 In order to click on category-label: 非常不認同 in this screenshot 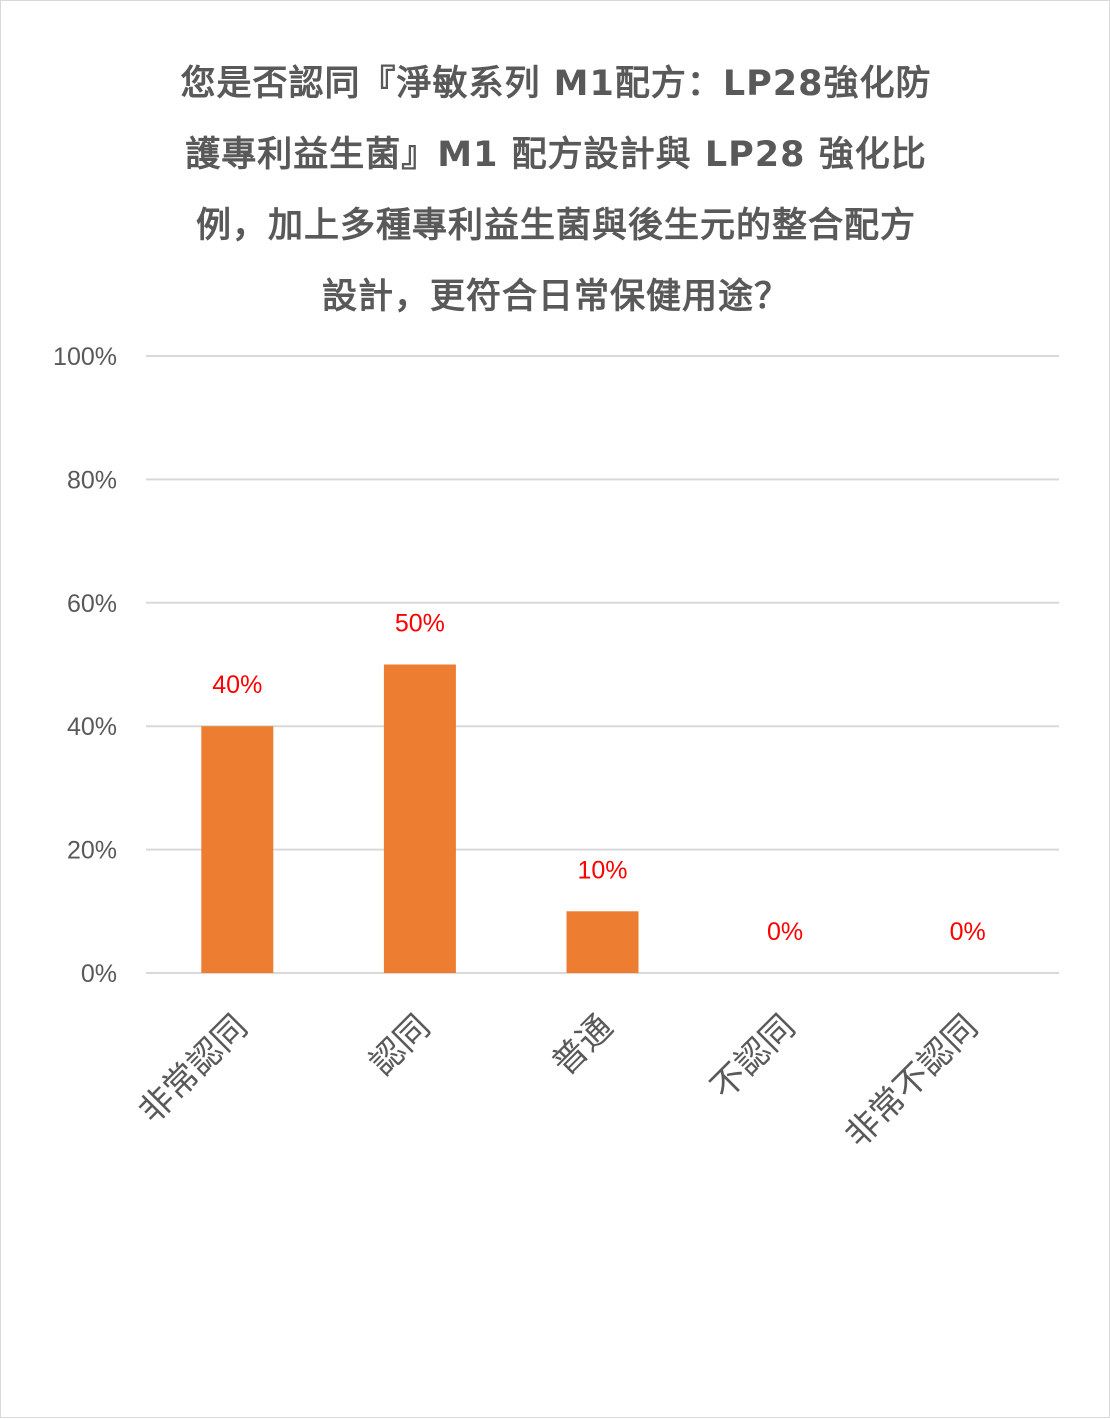, I will do `click(912, 1081)`.